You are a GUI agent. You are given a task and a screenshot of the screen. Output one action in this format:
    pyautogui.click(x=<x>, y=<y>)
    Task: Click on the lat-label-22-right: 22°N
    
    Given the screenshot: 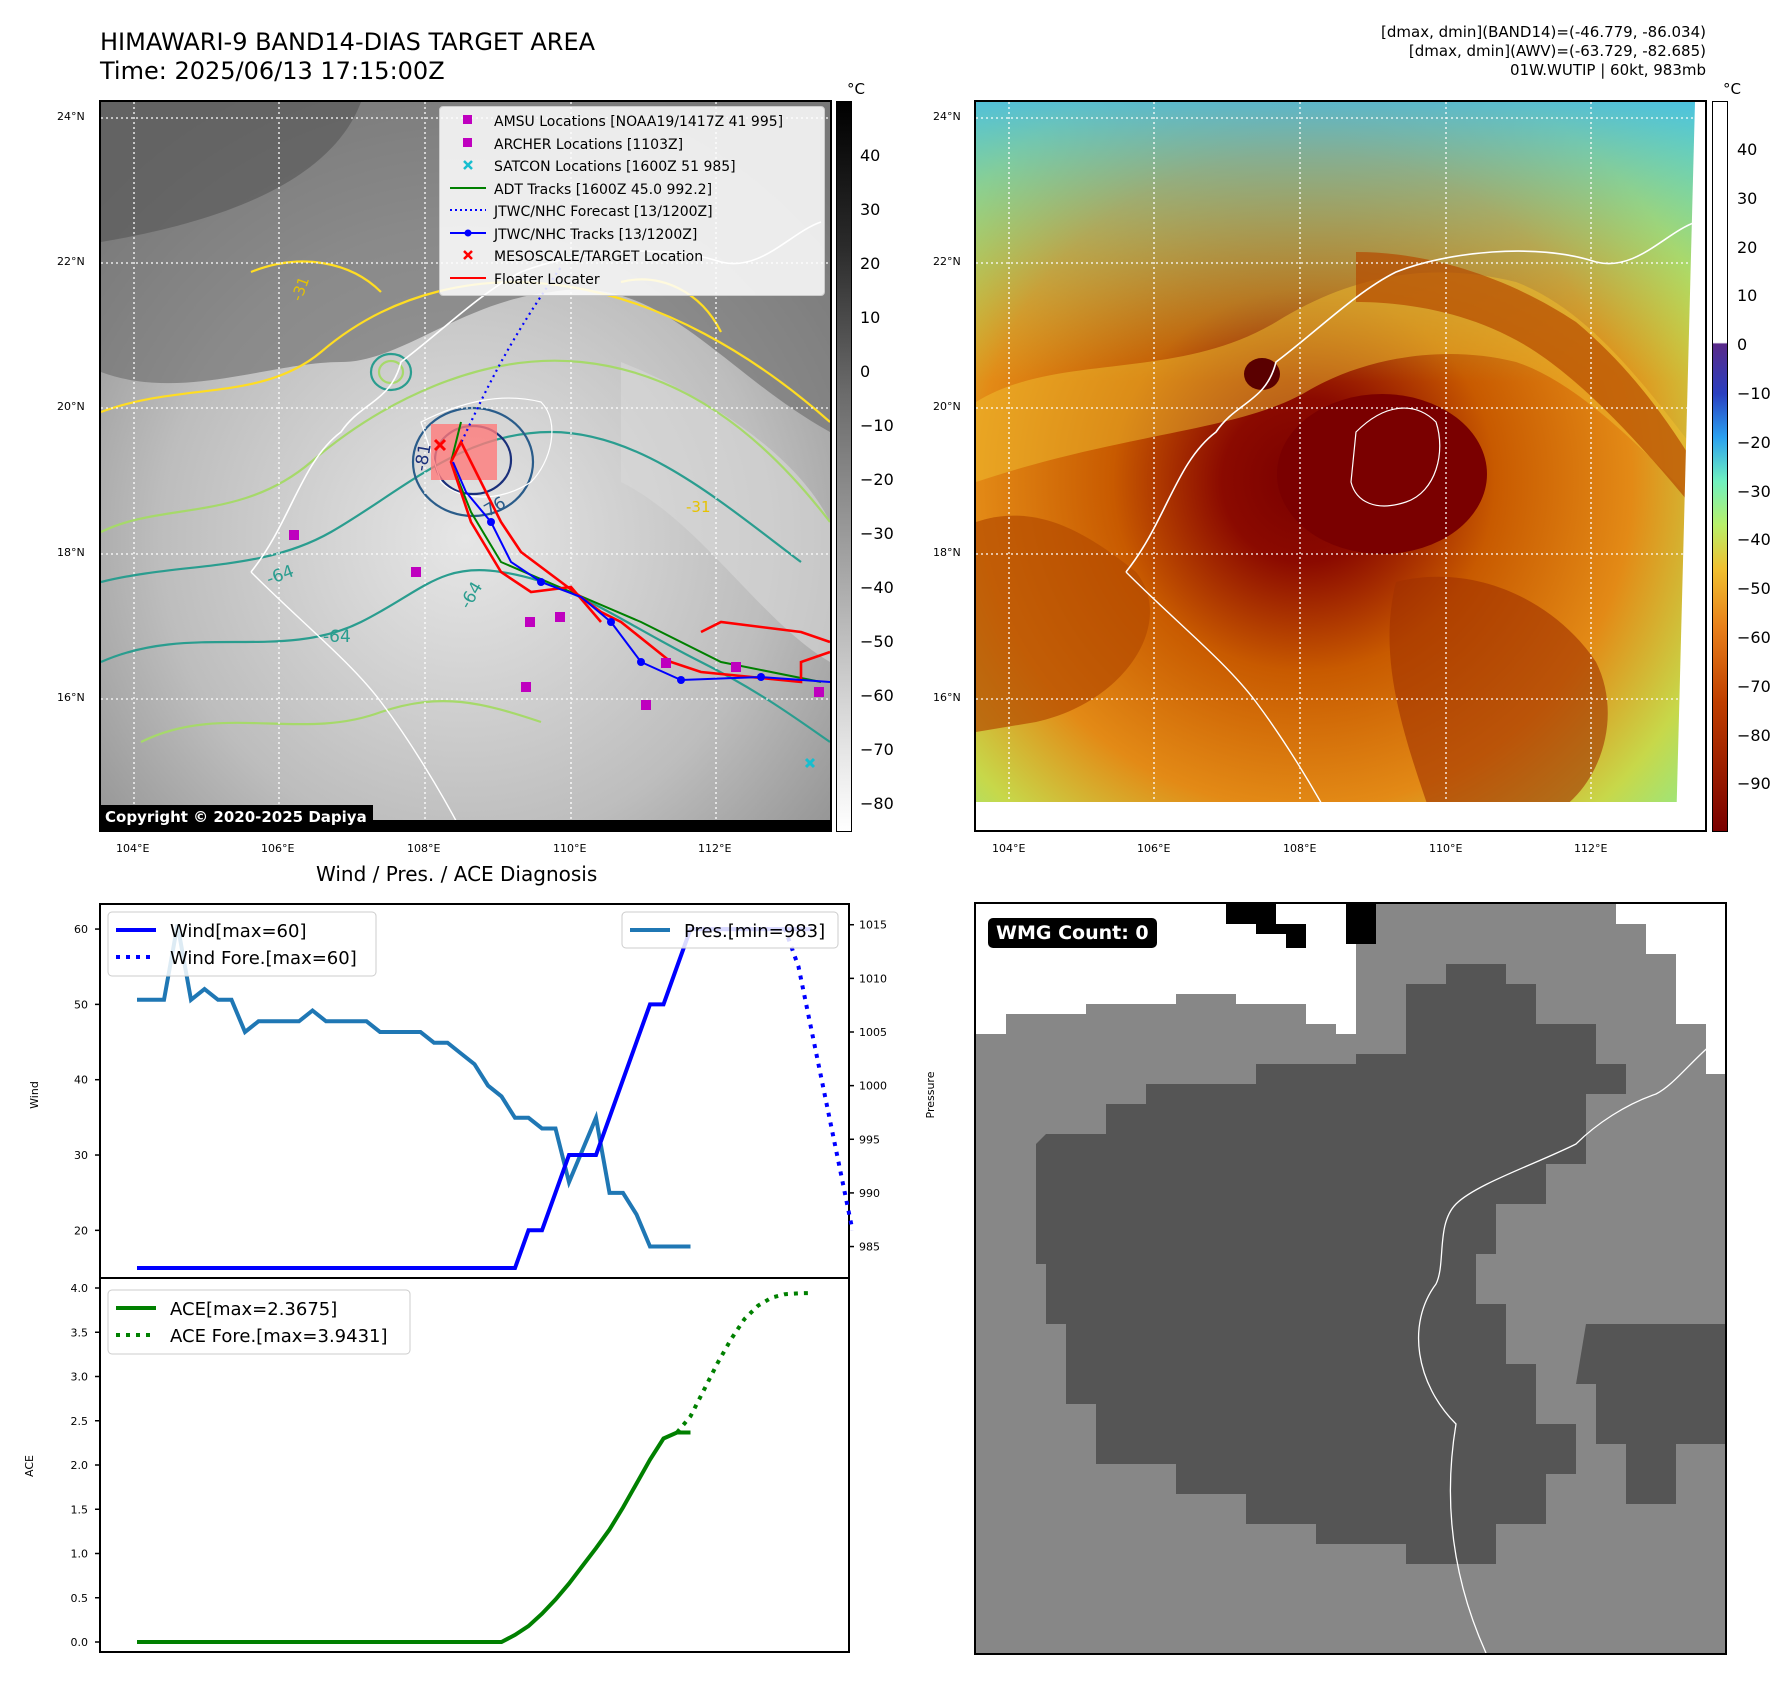 What is the action you would take?
    pyautogui.click(x=947, y=261)
    